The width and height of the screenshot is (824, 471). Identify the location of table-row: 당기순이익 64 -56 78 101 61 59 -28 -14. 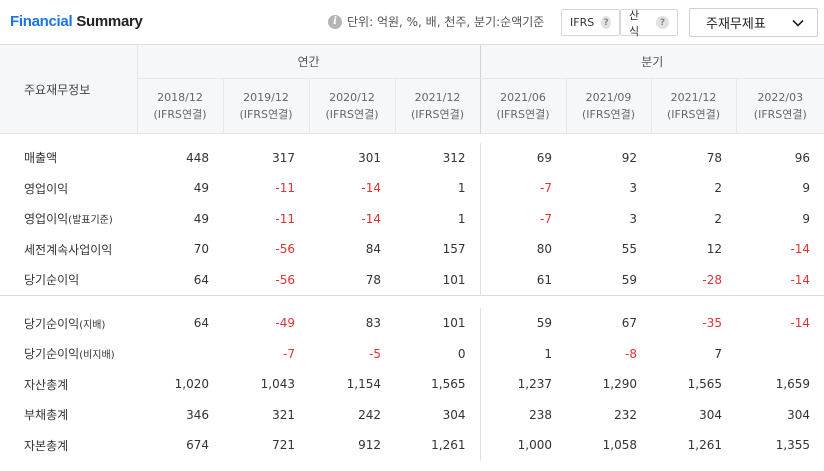
(412, 280).